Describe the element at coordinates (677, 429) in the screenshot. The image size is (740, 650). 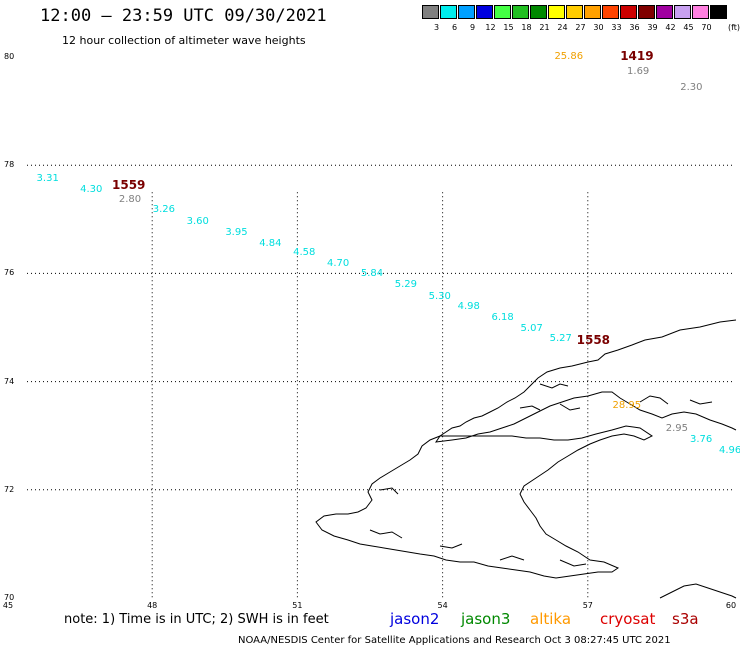
I see `wave-height-label: 2.95` at that location.